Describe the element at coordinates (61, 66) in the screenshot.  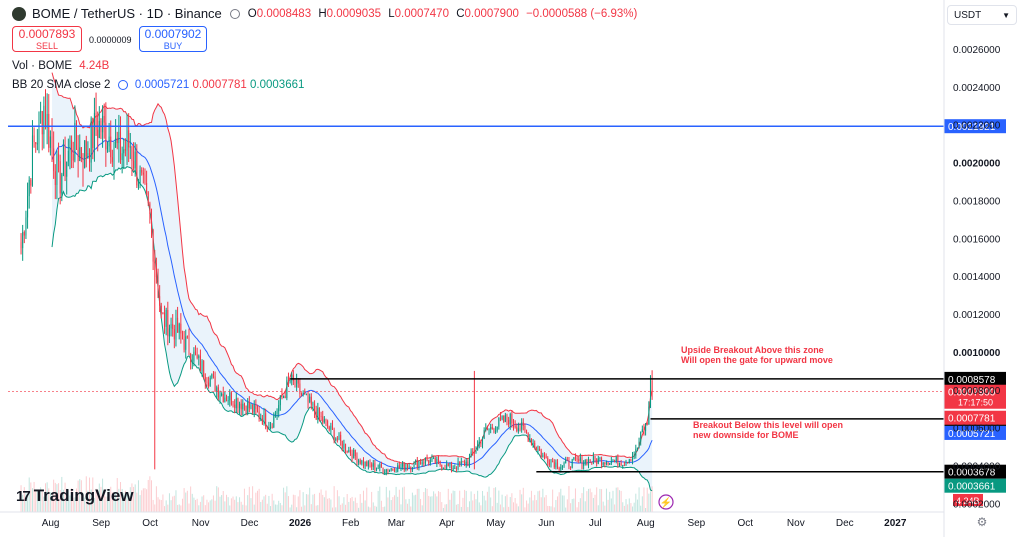
I see `volume-legend: Vol · BOME 4.24B` at that location.